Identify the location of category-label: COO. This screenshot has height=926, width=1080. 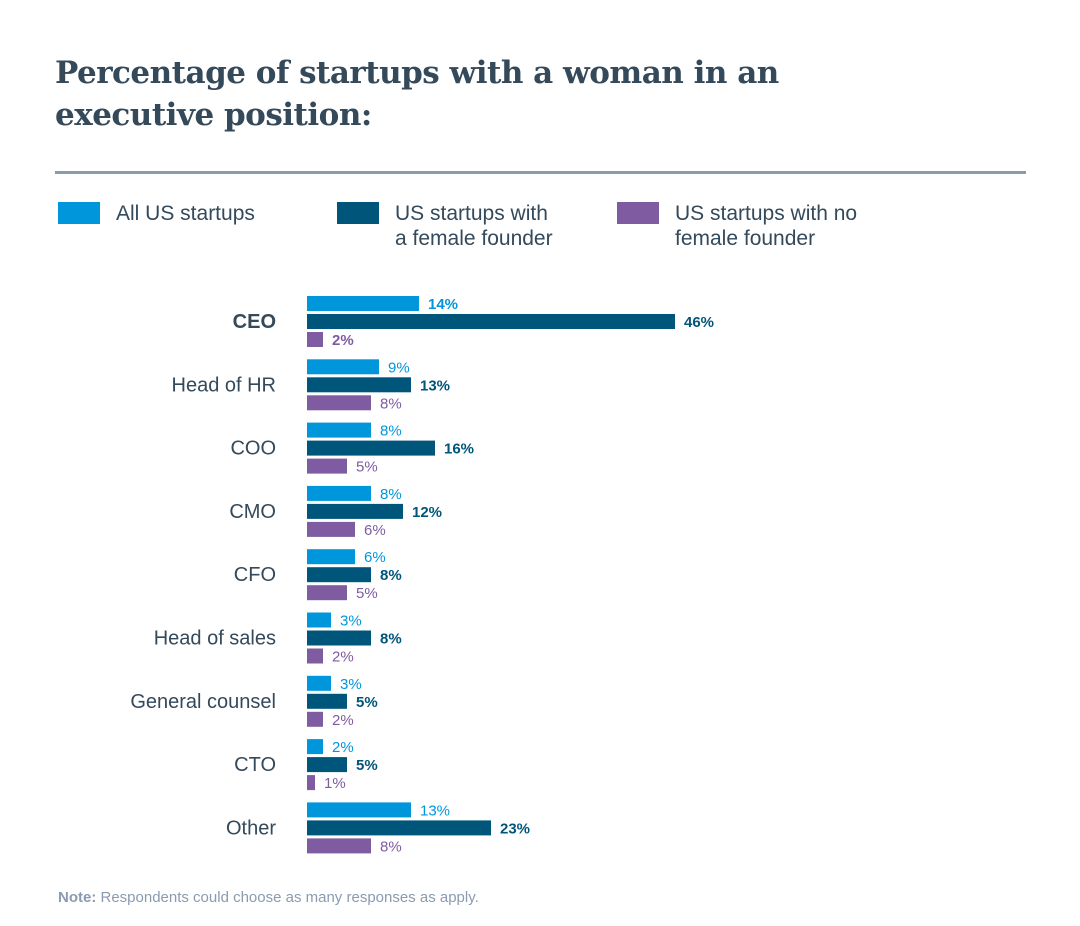
(253, 449).